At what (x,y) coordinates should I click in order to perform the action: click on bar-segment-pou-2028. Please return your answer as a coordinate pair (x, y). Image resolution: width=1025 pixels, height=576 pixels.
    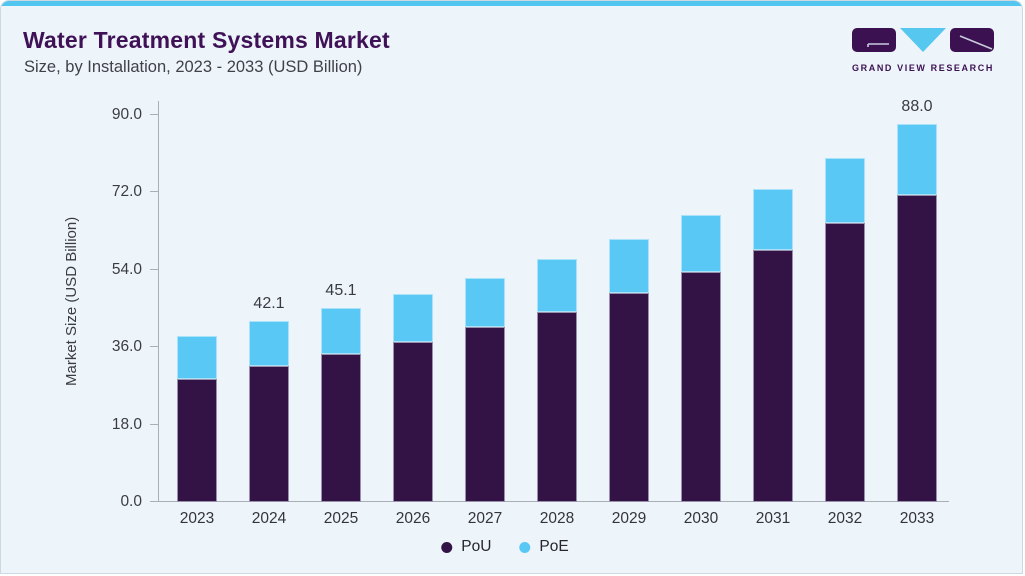
    Looking at the image, I should click on (557, 406).